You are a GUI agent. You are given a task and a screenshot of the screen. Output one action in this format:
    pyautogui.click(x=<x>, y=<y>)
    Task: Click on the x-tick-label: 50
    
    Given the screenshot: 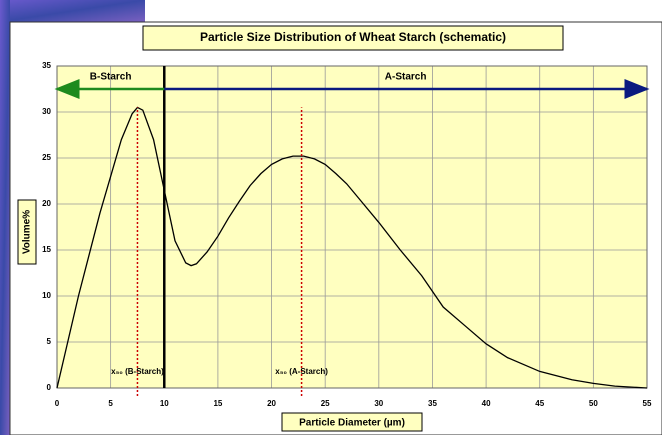 What is the action you would take?
    pyautogui.click(x=593, y=403)
    